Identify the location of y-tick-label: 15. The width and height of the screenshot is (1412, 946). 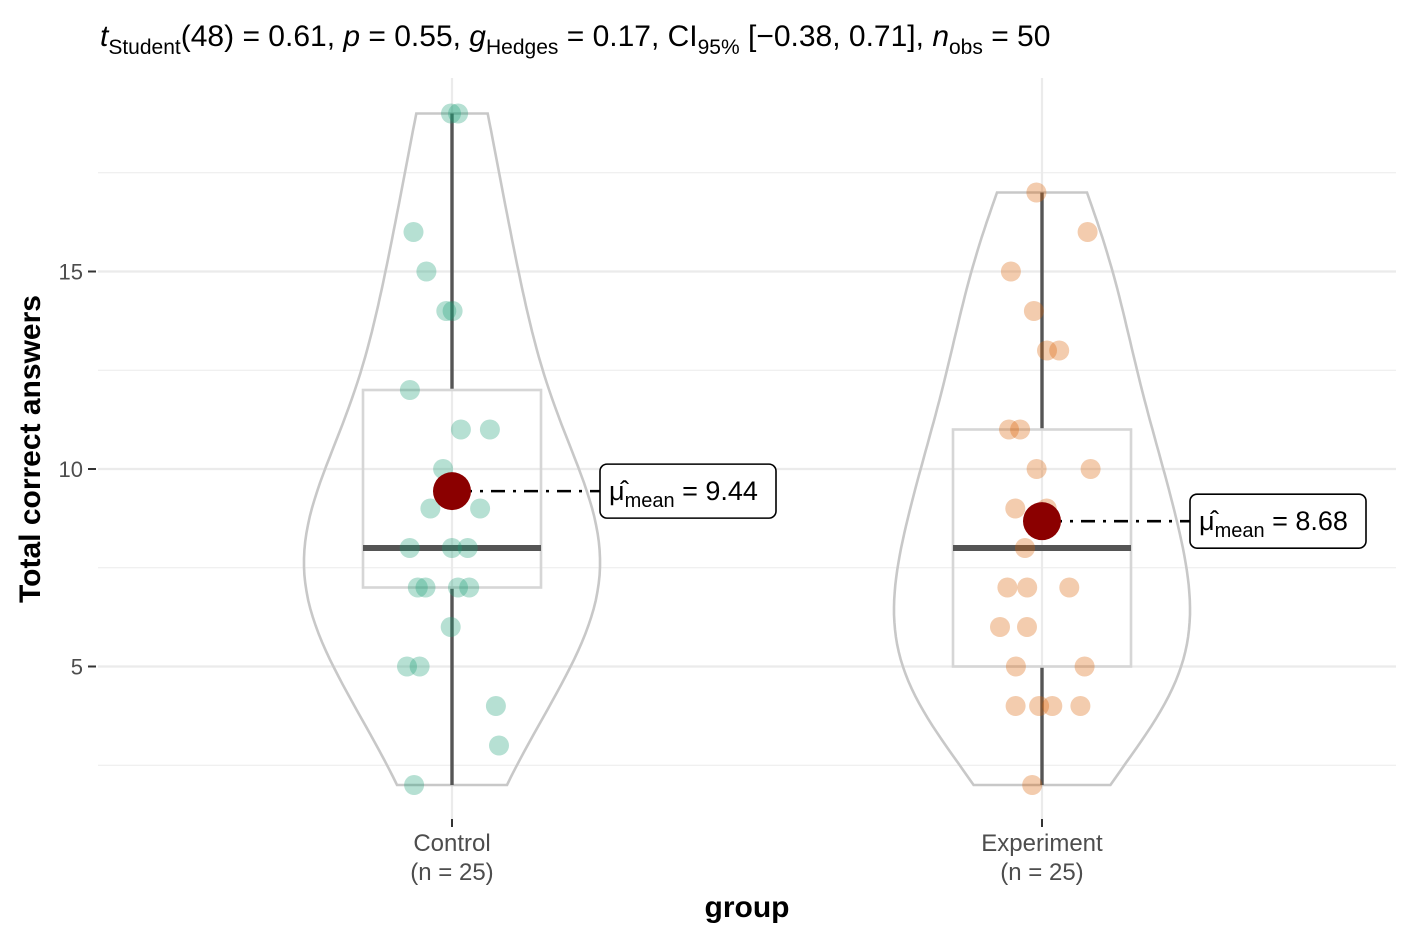
(71, 272).